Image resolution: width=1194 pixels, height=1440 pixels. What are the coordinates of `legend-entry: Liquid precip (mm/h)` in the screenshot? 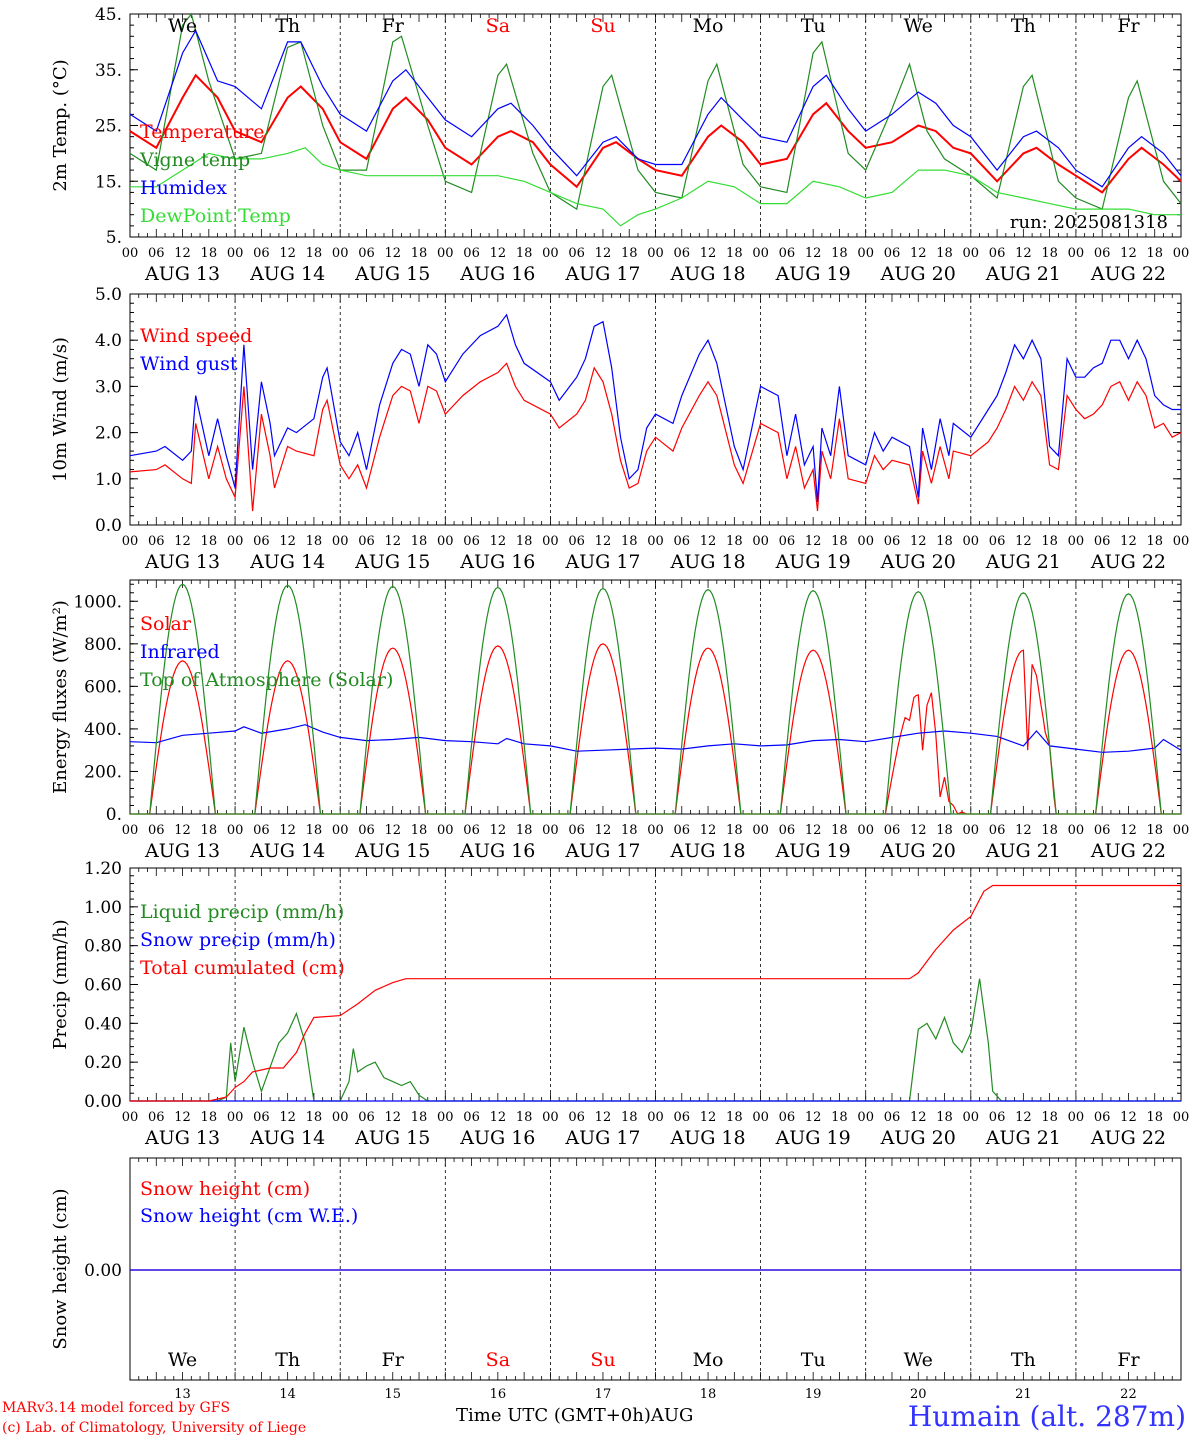 It's located at (242, 912).